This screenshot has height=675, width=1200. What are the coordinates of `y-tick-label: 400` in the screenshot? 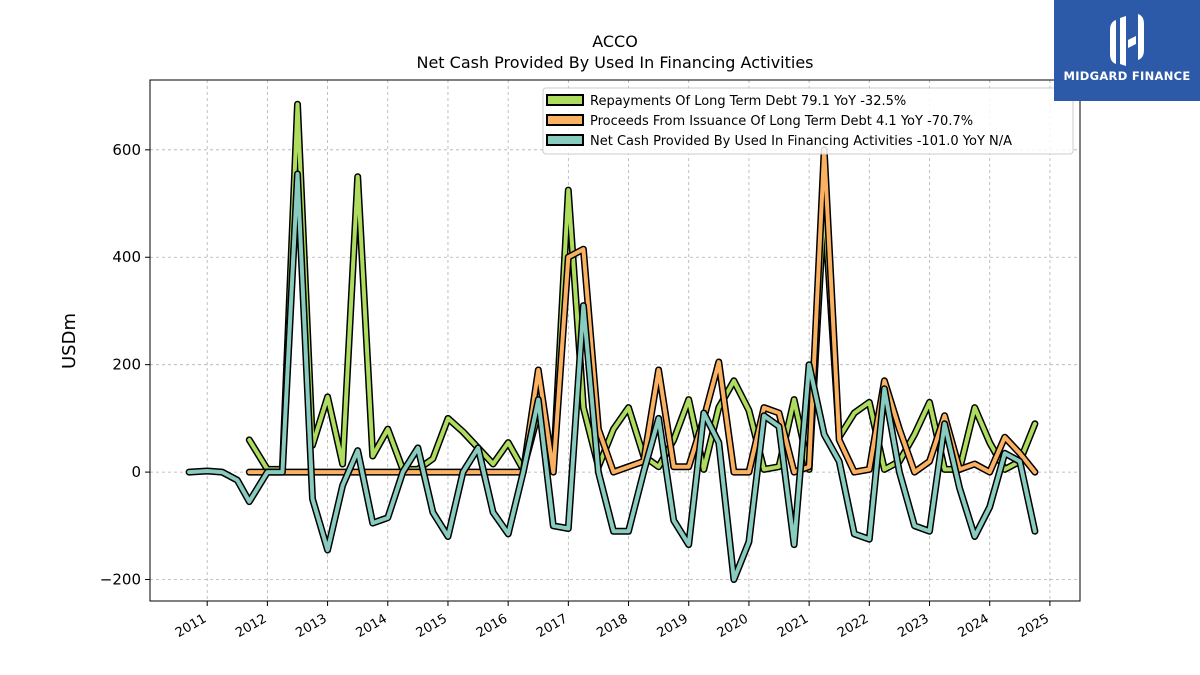 It's located at (126, 257).